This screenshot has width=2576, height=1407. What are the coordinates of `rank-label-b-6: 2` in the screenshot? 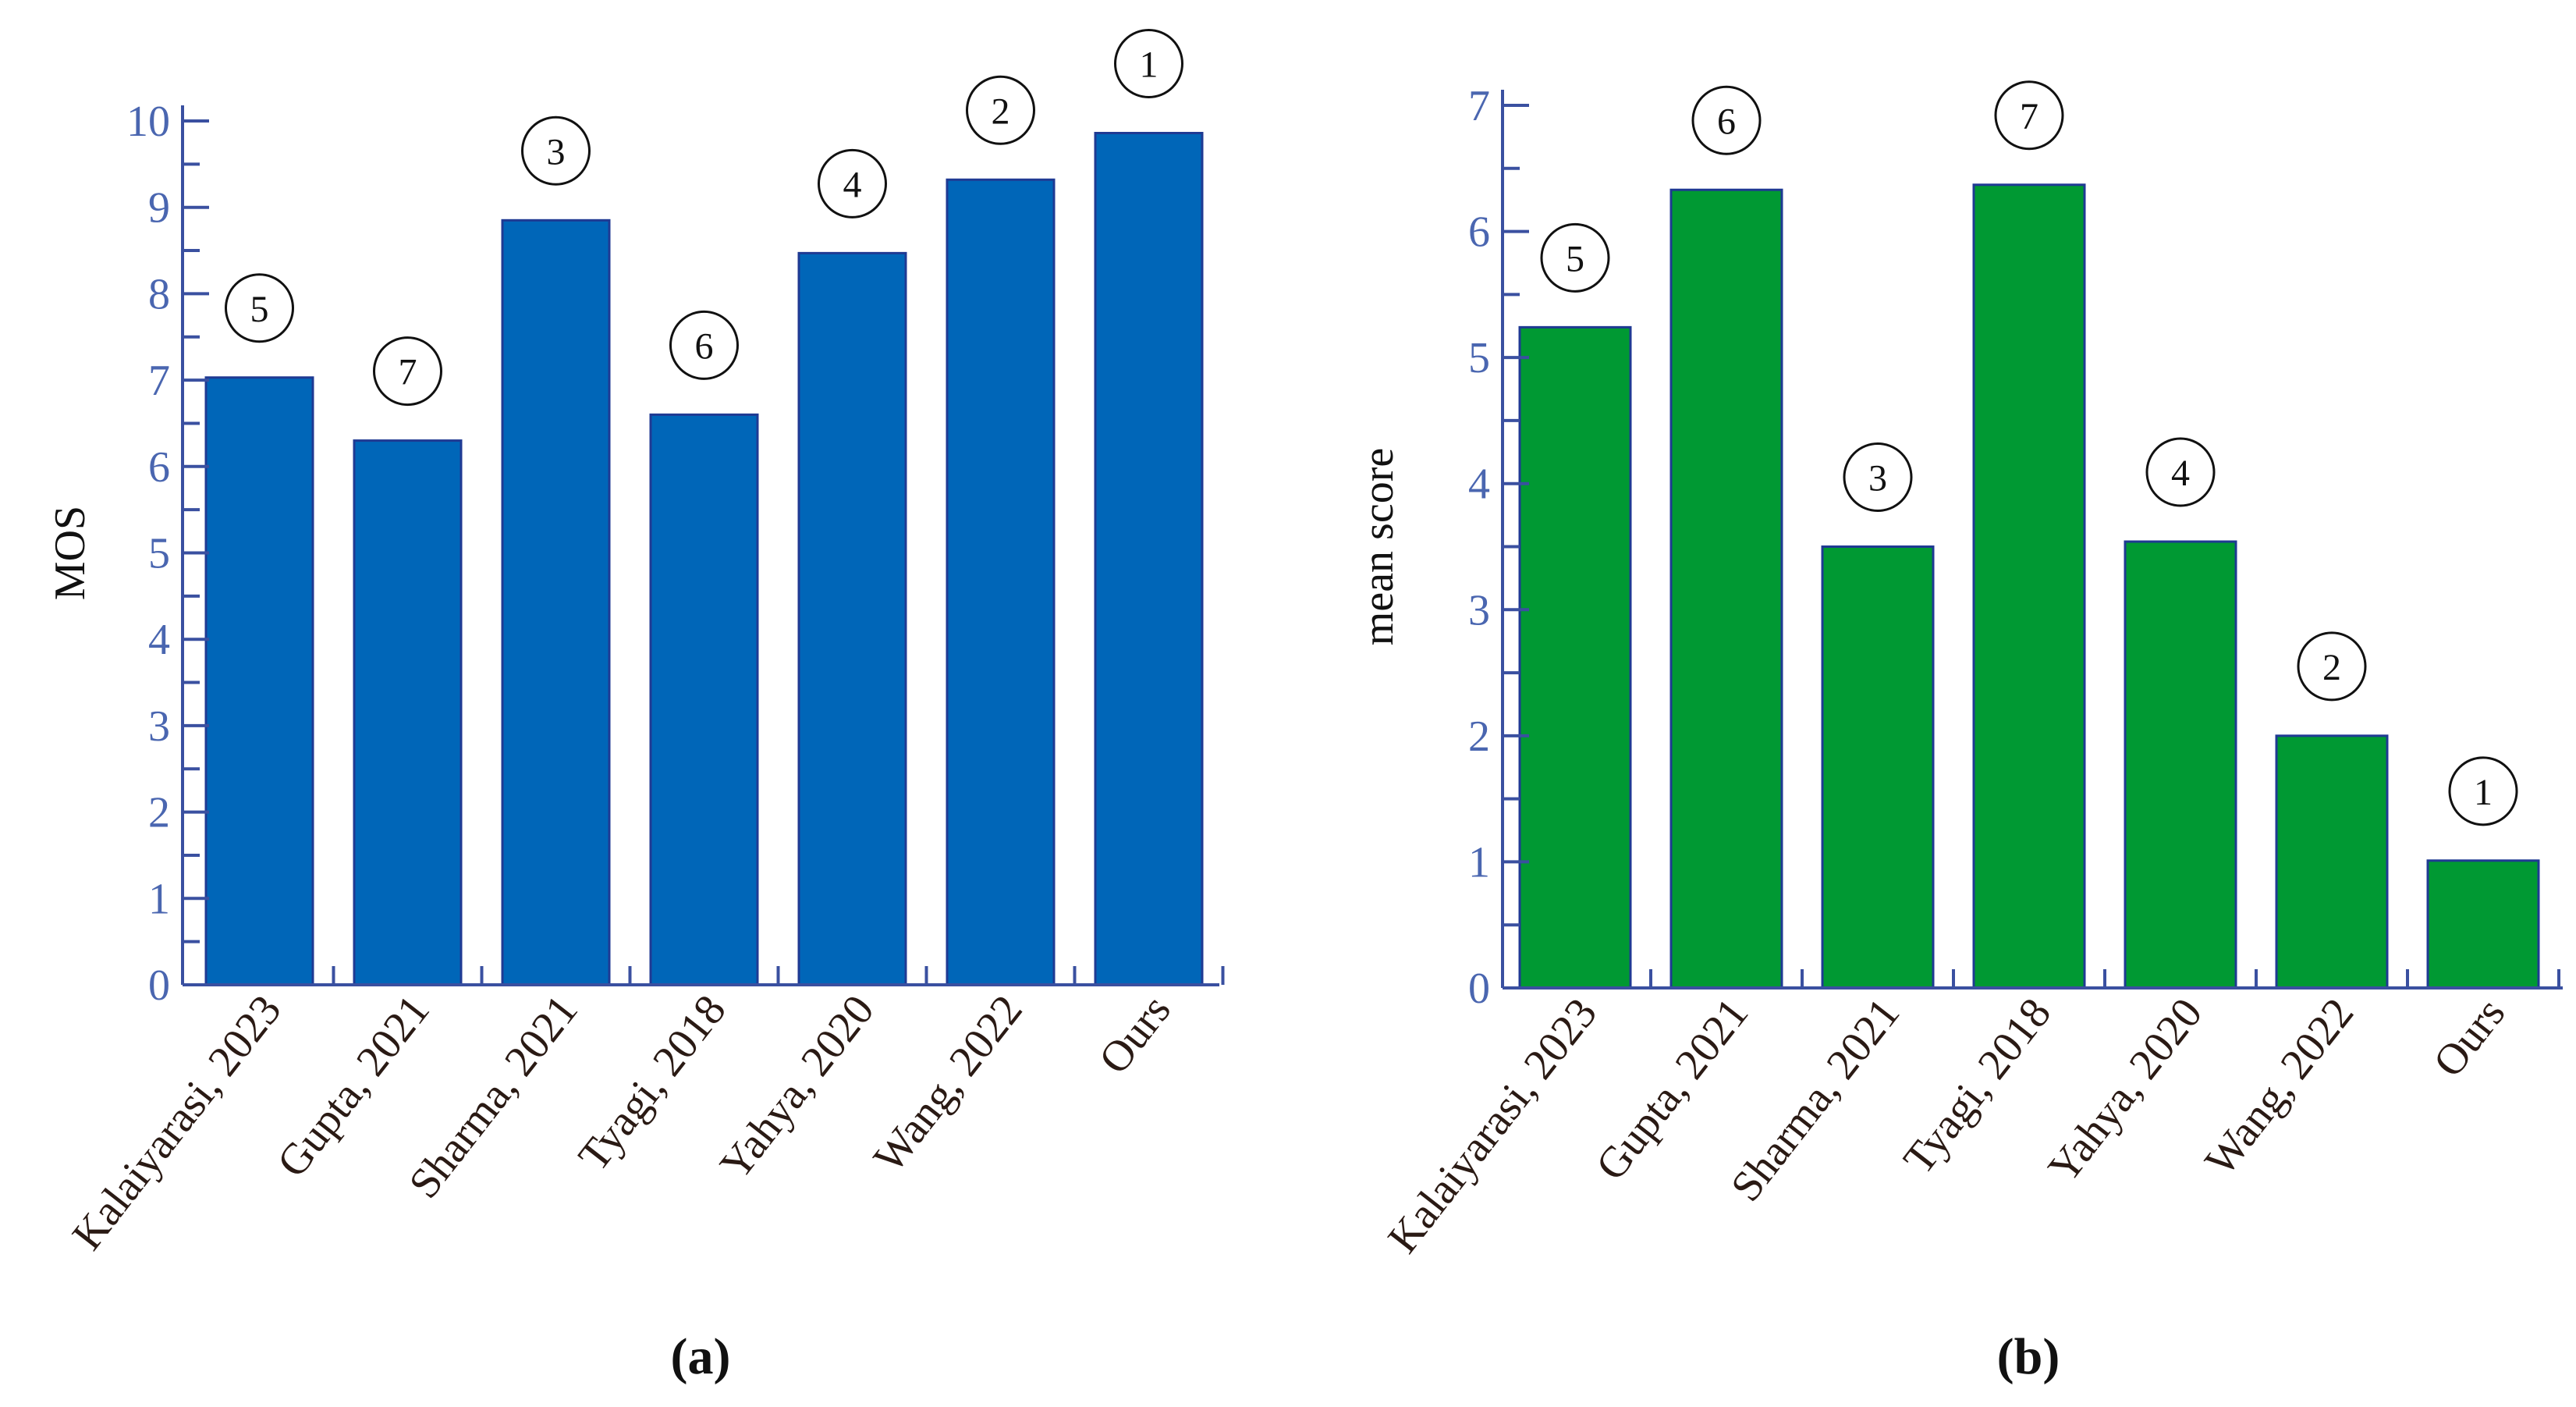 It's located at (2331, 667).